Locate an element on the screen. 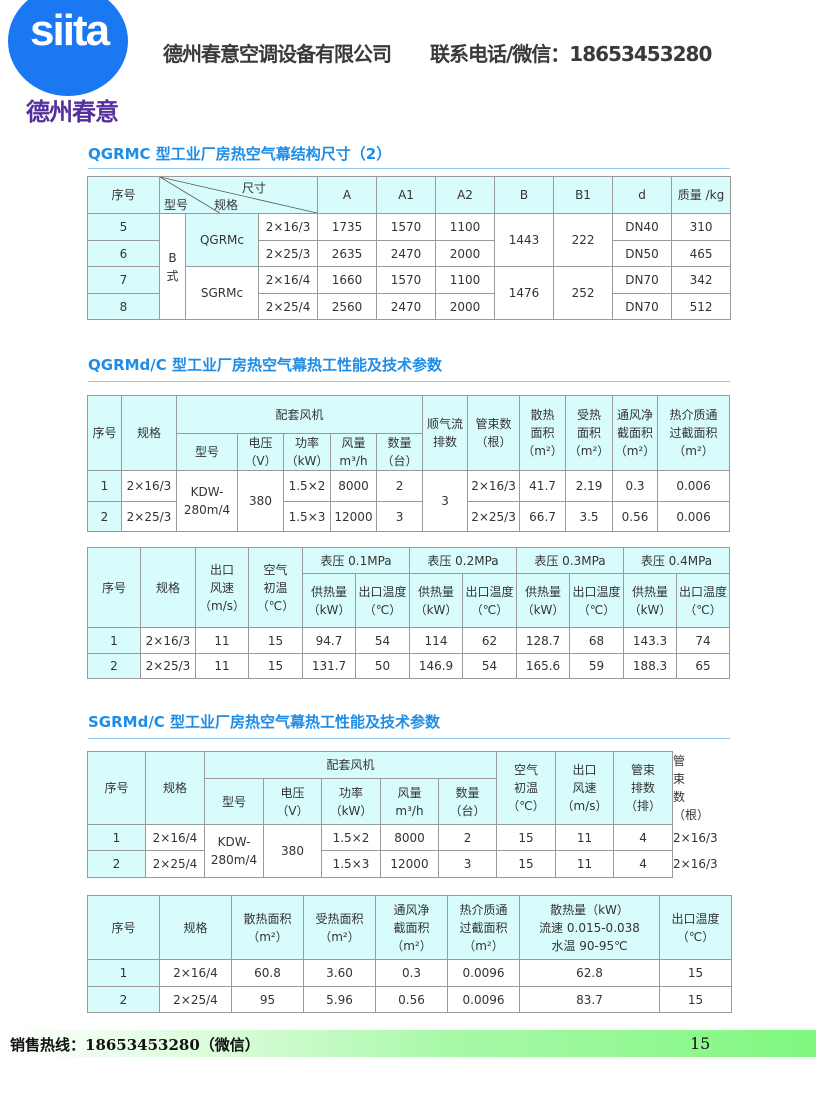  table-cell: 50 is located at coordinates (382, 666).